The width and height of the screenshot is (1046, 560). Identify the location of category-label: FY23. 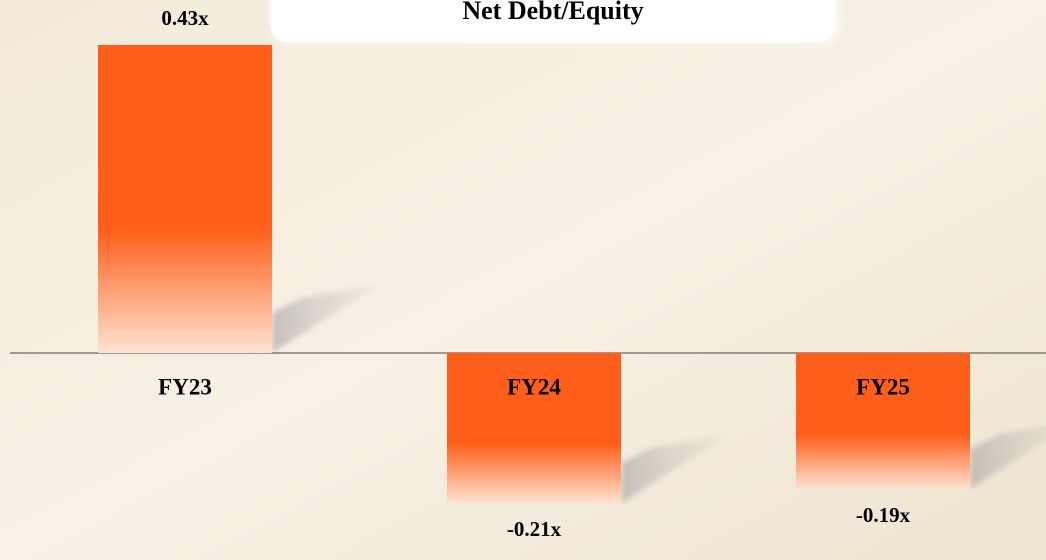
(185, 386).